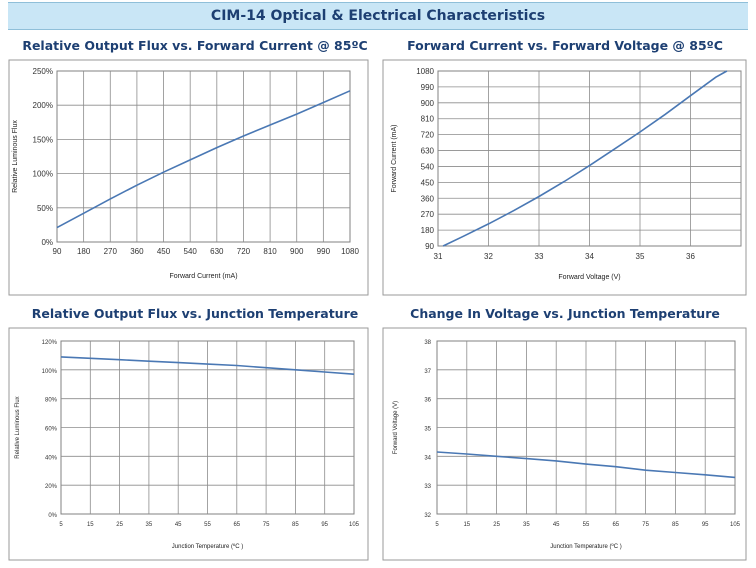 The image size is (756, 568). What do you see at coordinates (84, 251) in the screenshot?
I see `x-tick-label: 180` at bounding box center [84, 251].